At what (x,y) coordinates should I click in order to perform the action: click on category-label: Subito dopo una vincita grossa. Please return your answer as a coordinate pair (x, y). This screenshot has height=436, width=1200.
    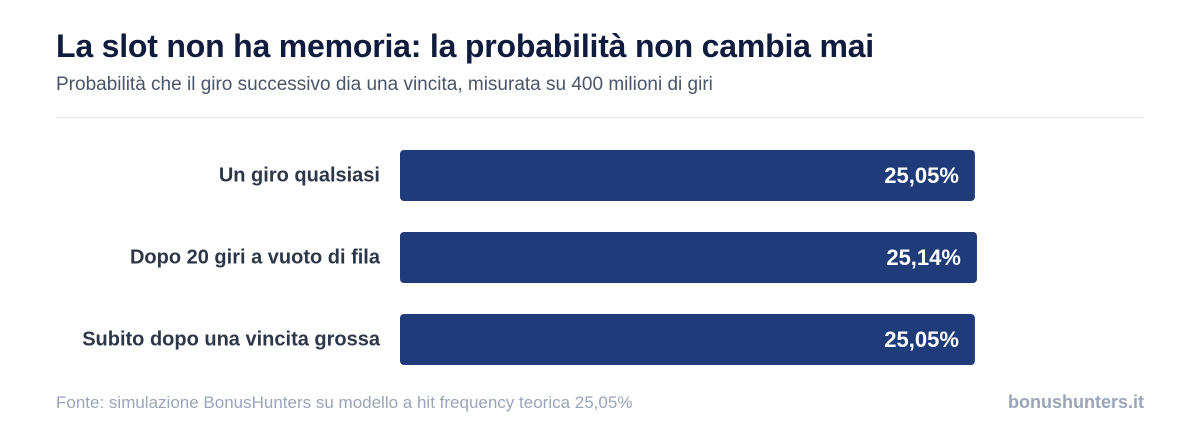
    Looking at the image, I should click on (231, 340).